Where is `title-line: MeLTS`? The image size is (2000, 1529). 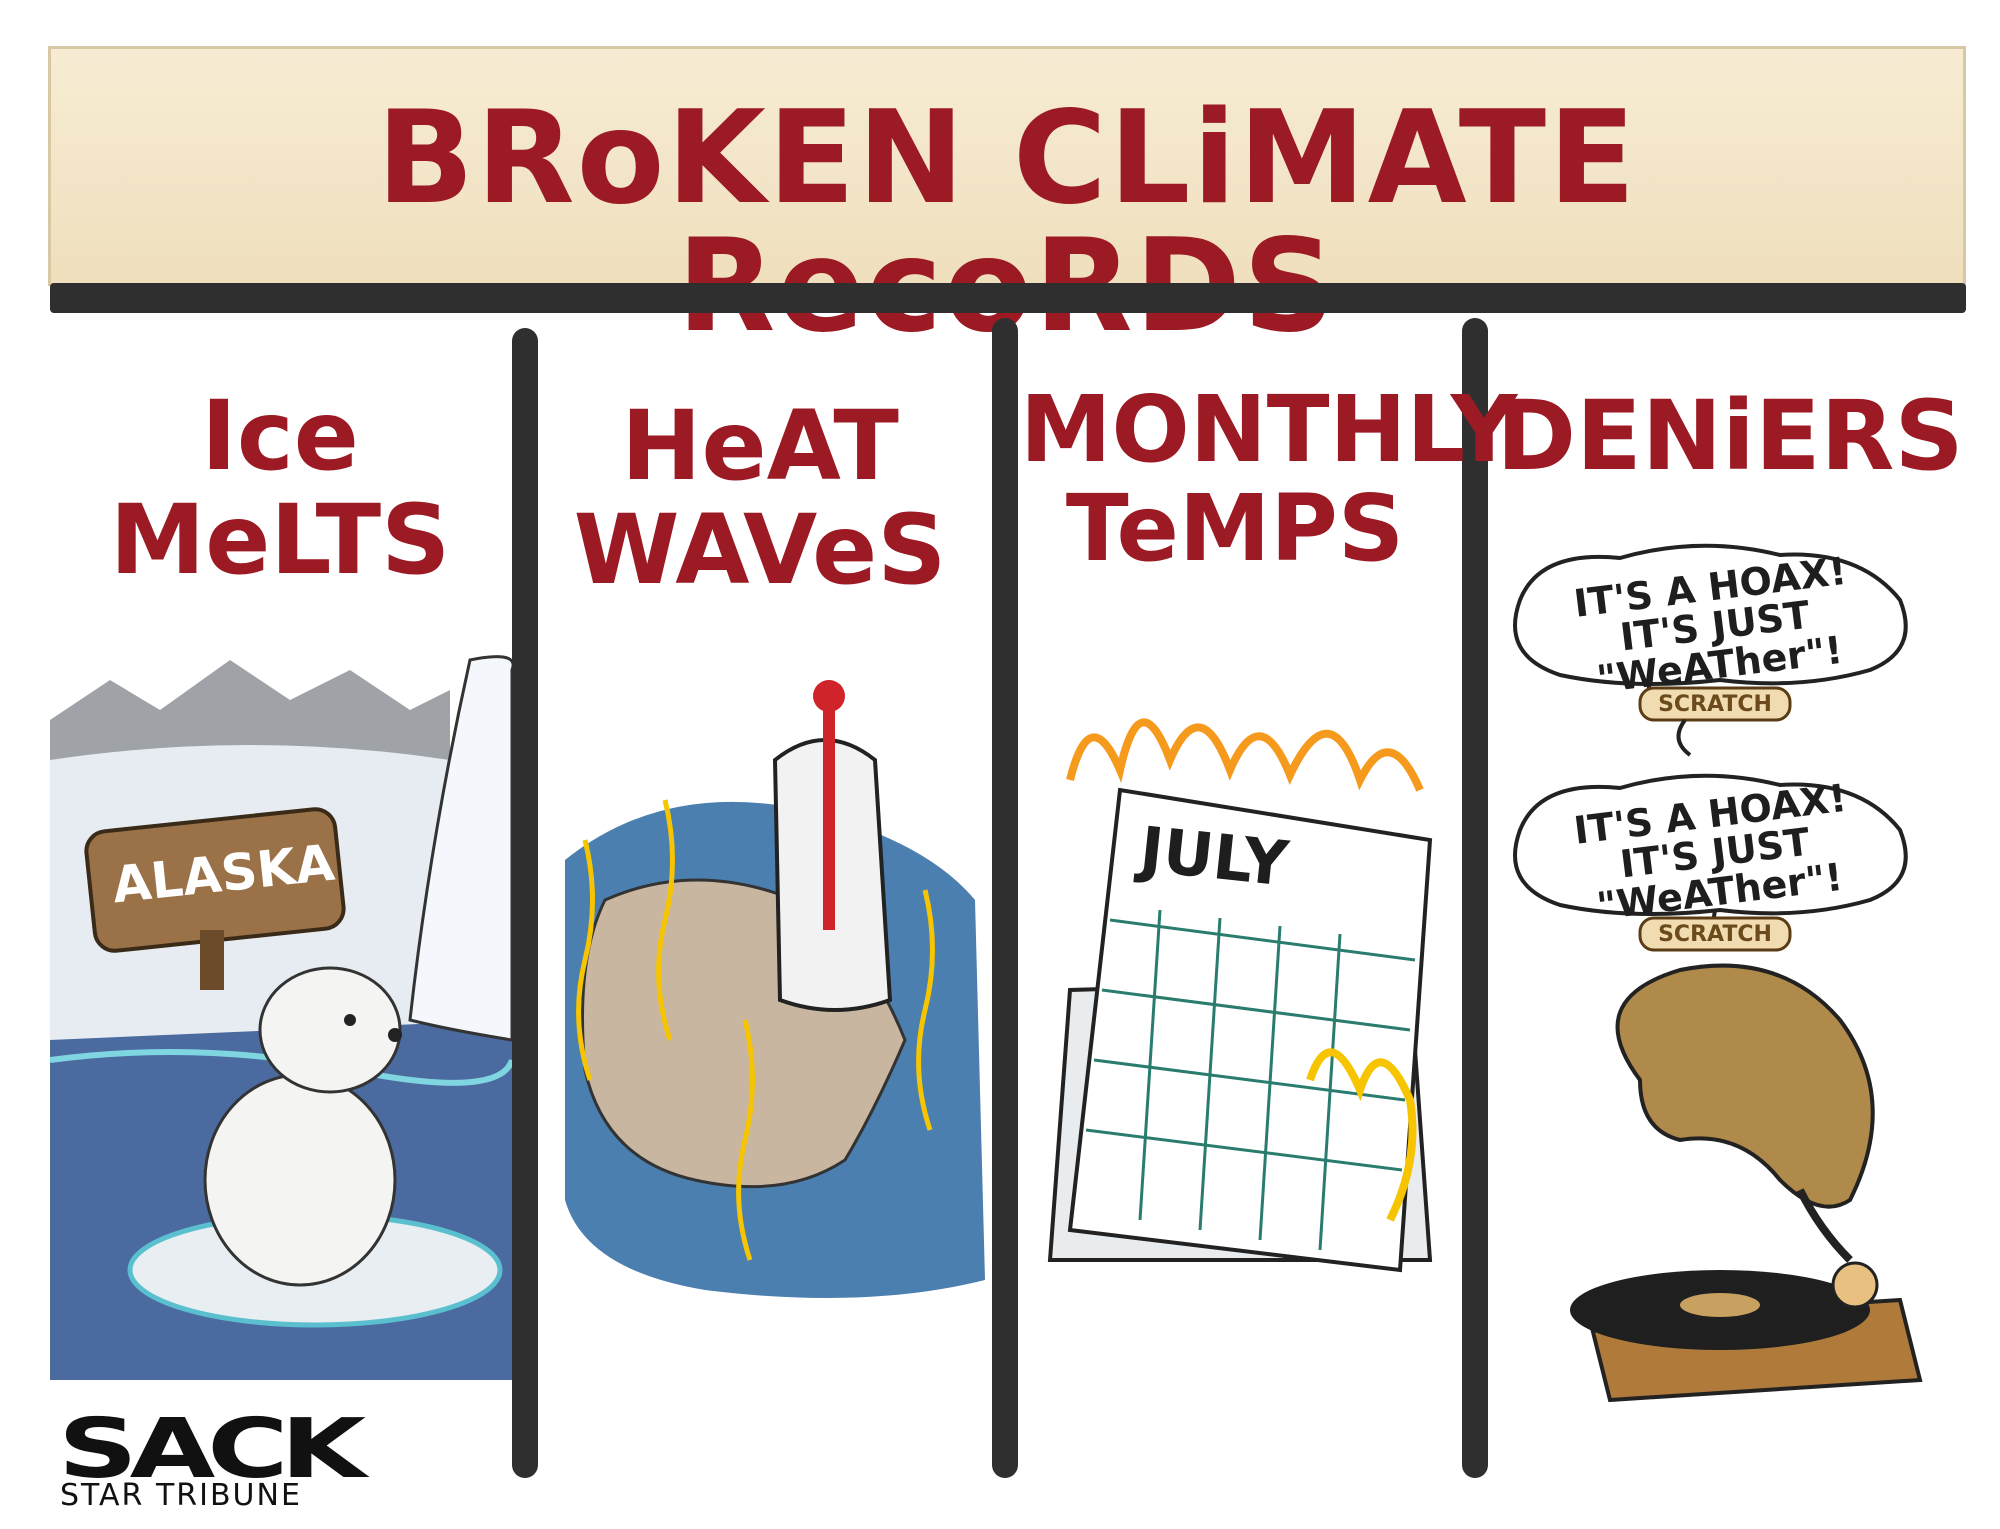
title-line: MeLTS is located at coordinates (280, 539).